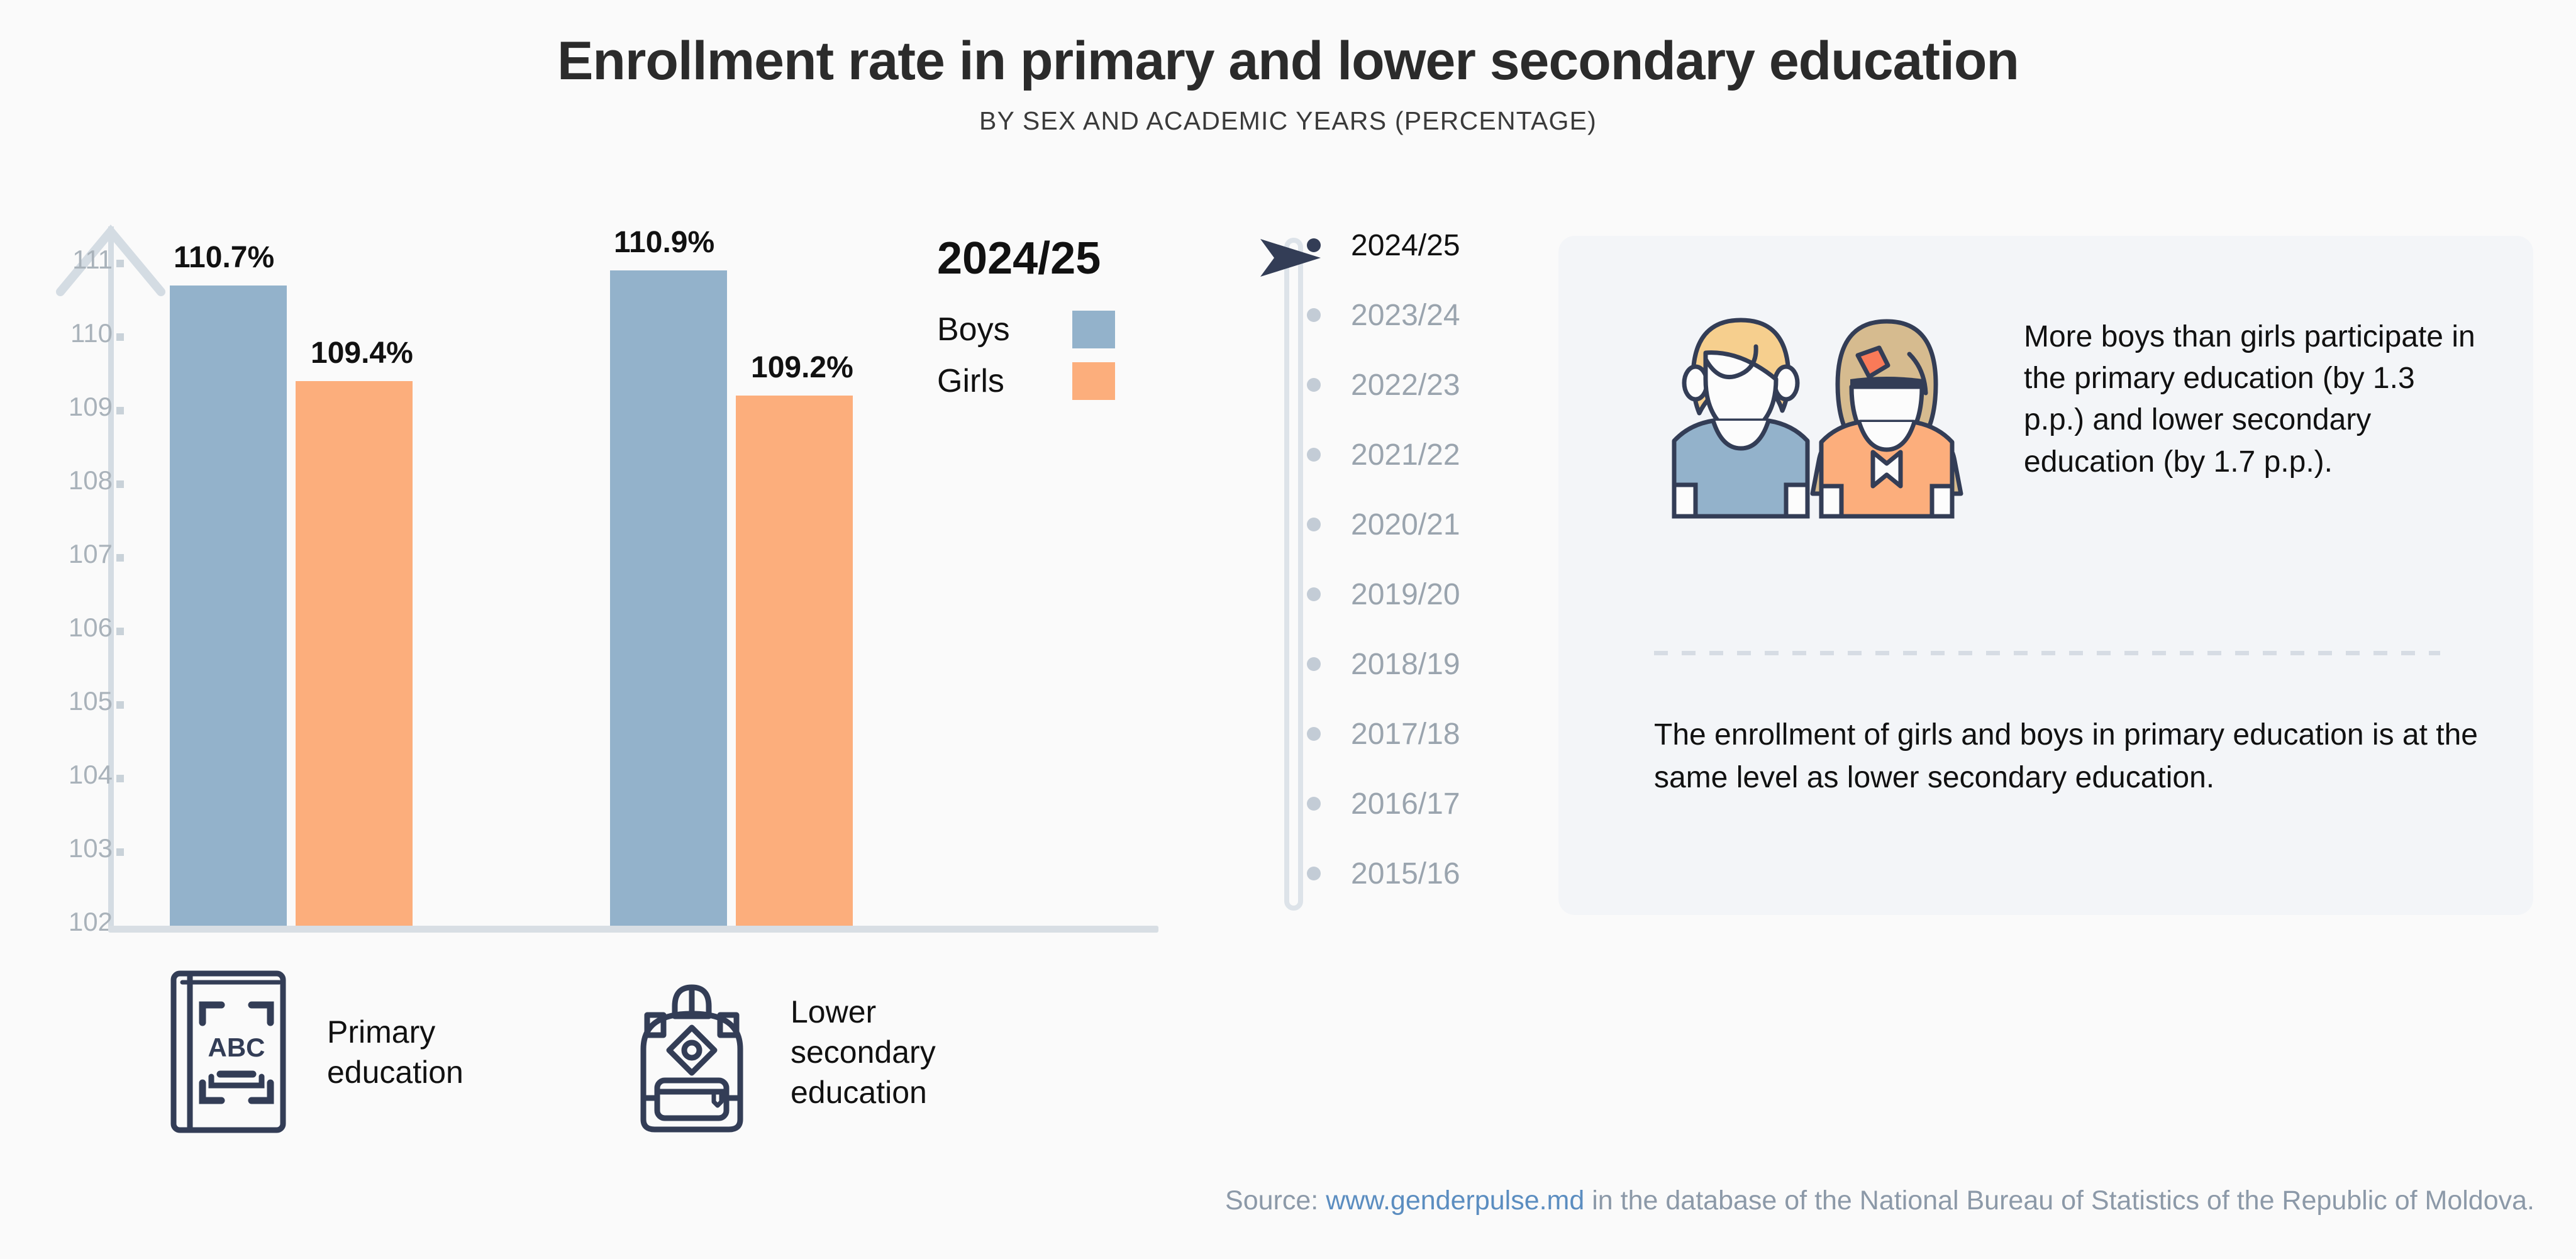 The image size is (2576, 1259). Describe the element at coordinates (224, 257) in the screenshot. I see `bar-value-label: 110.7%` at that location.